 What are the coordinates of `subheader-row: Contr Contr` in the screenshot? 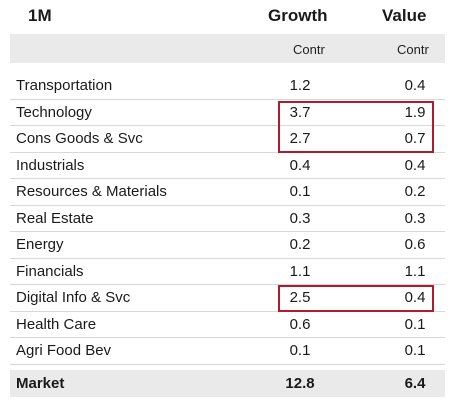 It's located at (227, 48).